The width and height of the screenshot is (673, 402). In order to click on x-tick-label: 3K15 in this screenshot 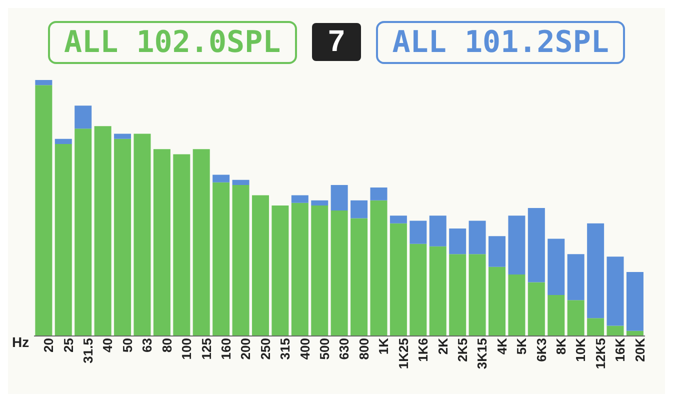, I will do `click(482, 354)`.